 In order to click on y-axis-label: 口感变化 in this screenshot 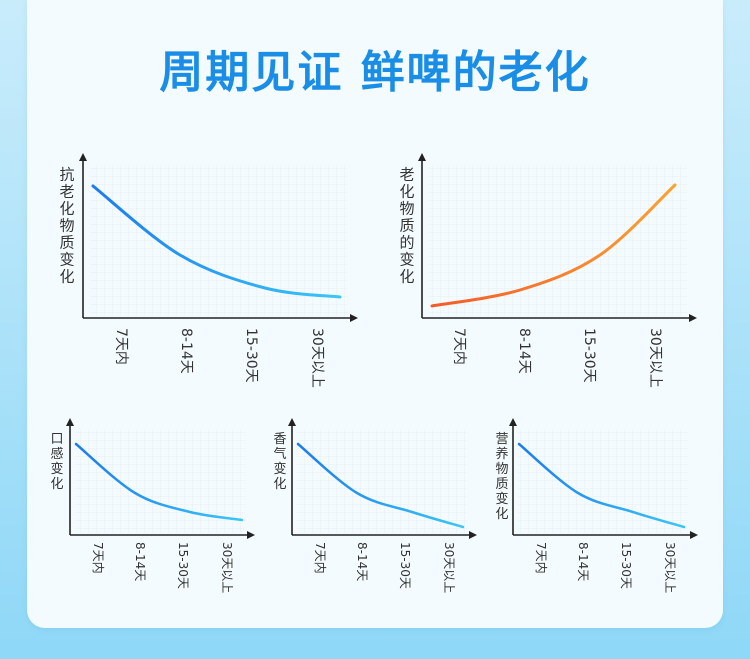, I will do `click(56, 462)`.